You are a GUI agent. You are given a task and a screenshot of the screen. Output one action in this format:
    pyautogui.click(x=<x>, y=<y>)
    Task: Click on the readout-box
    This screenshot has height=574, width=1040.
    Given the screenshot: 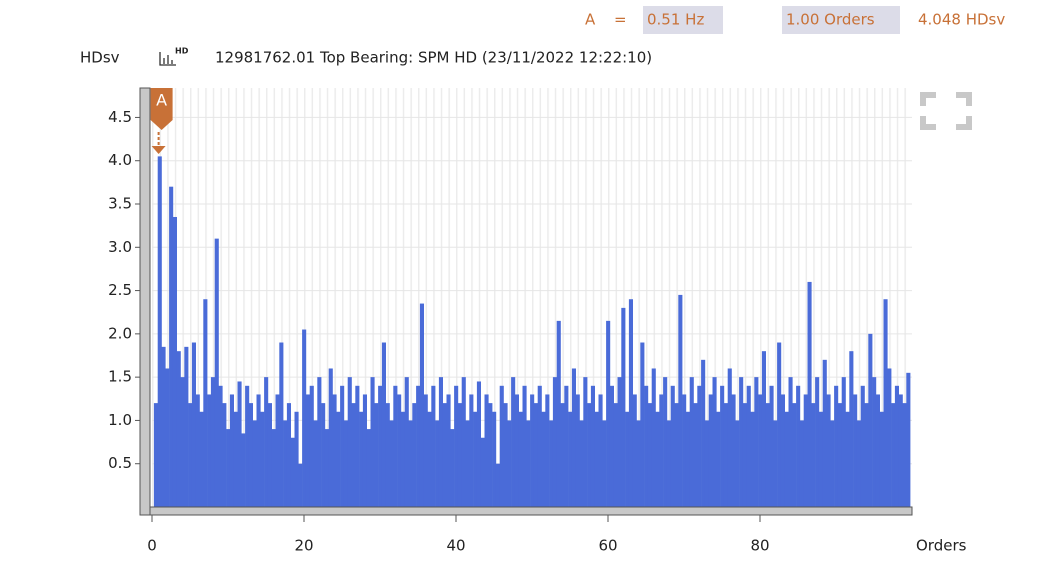 What is the action you would take?
    pyautogui.click(x=841, y=20)
    